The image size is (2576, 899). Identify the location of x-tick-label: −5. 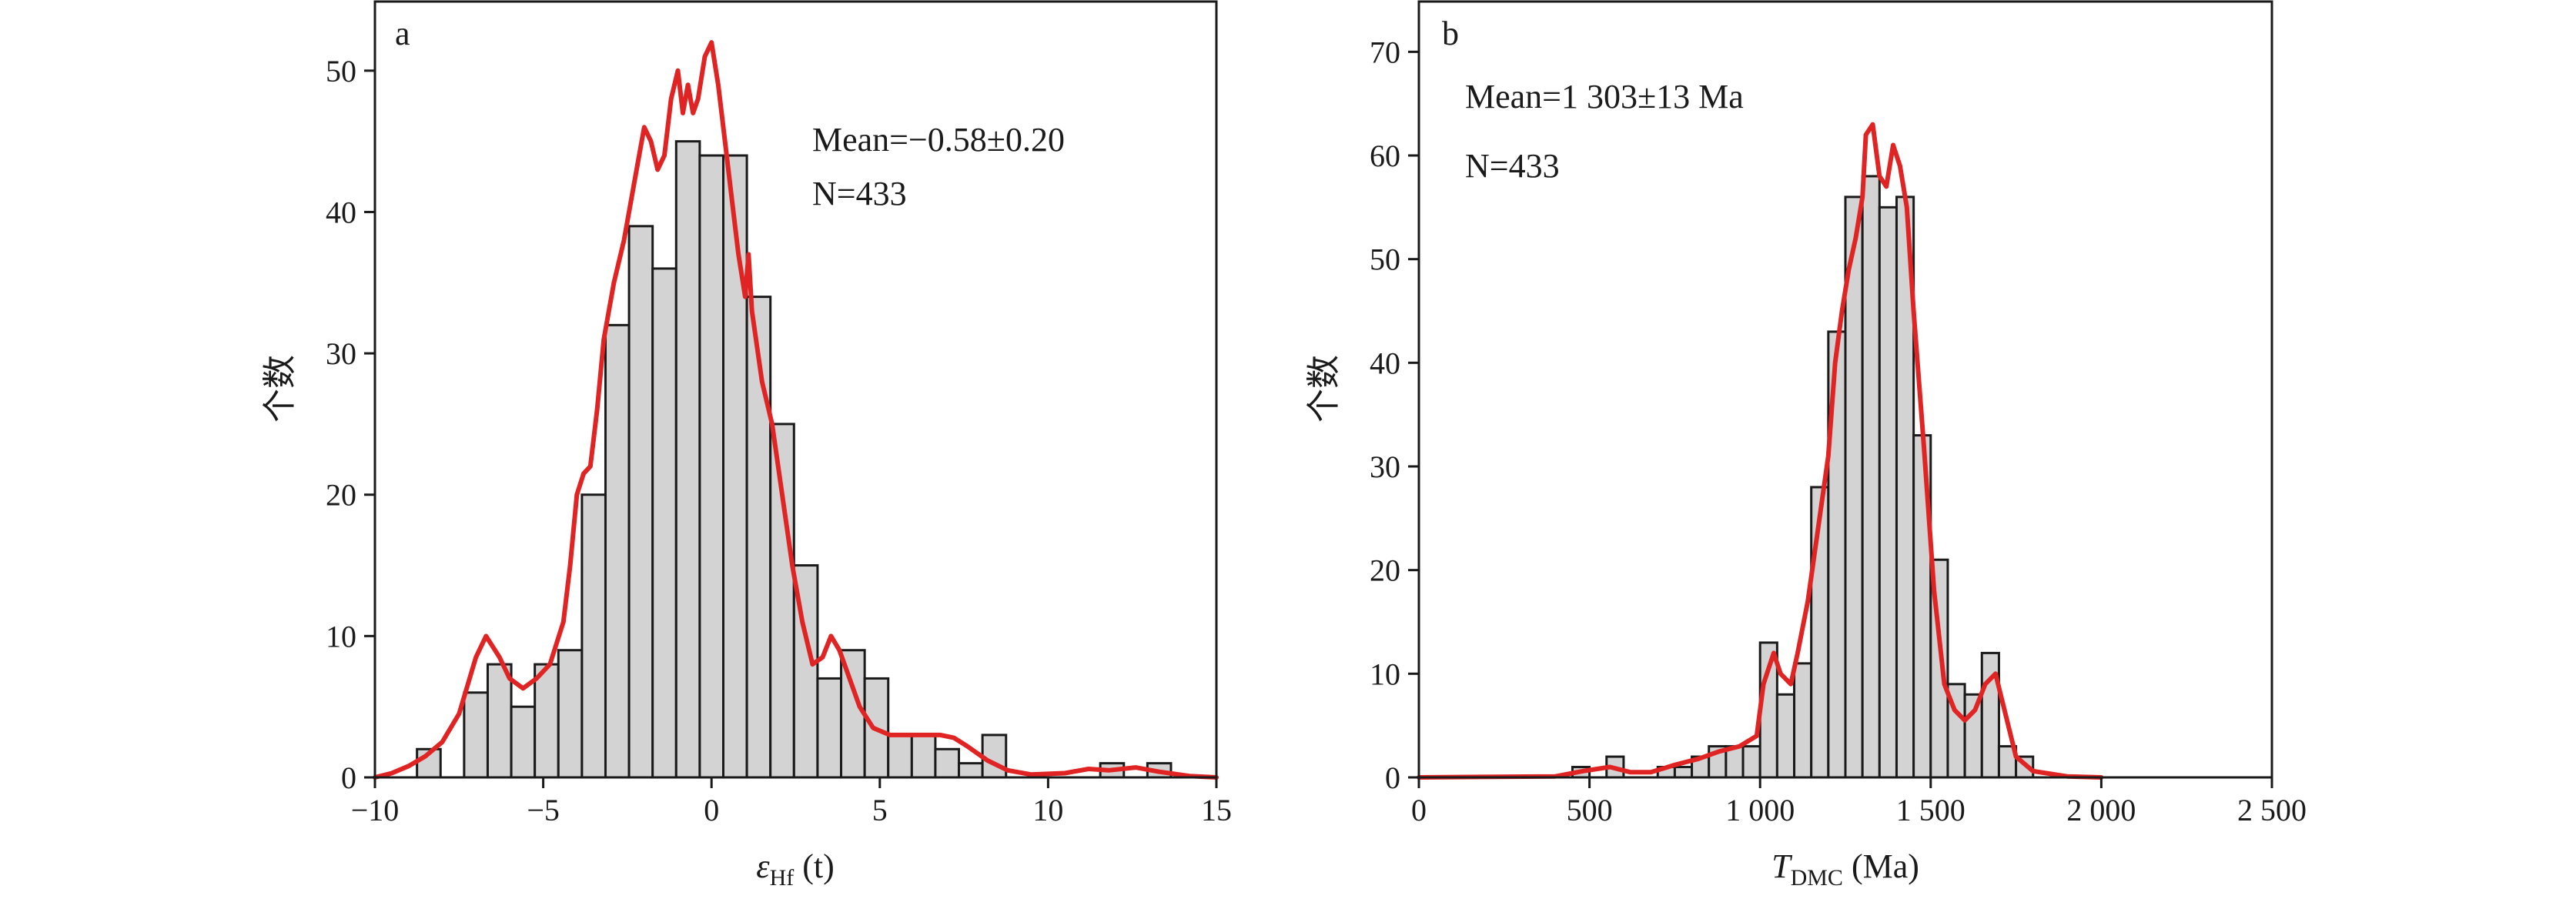
(544, 810).